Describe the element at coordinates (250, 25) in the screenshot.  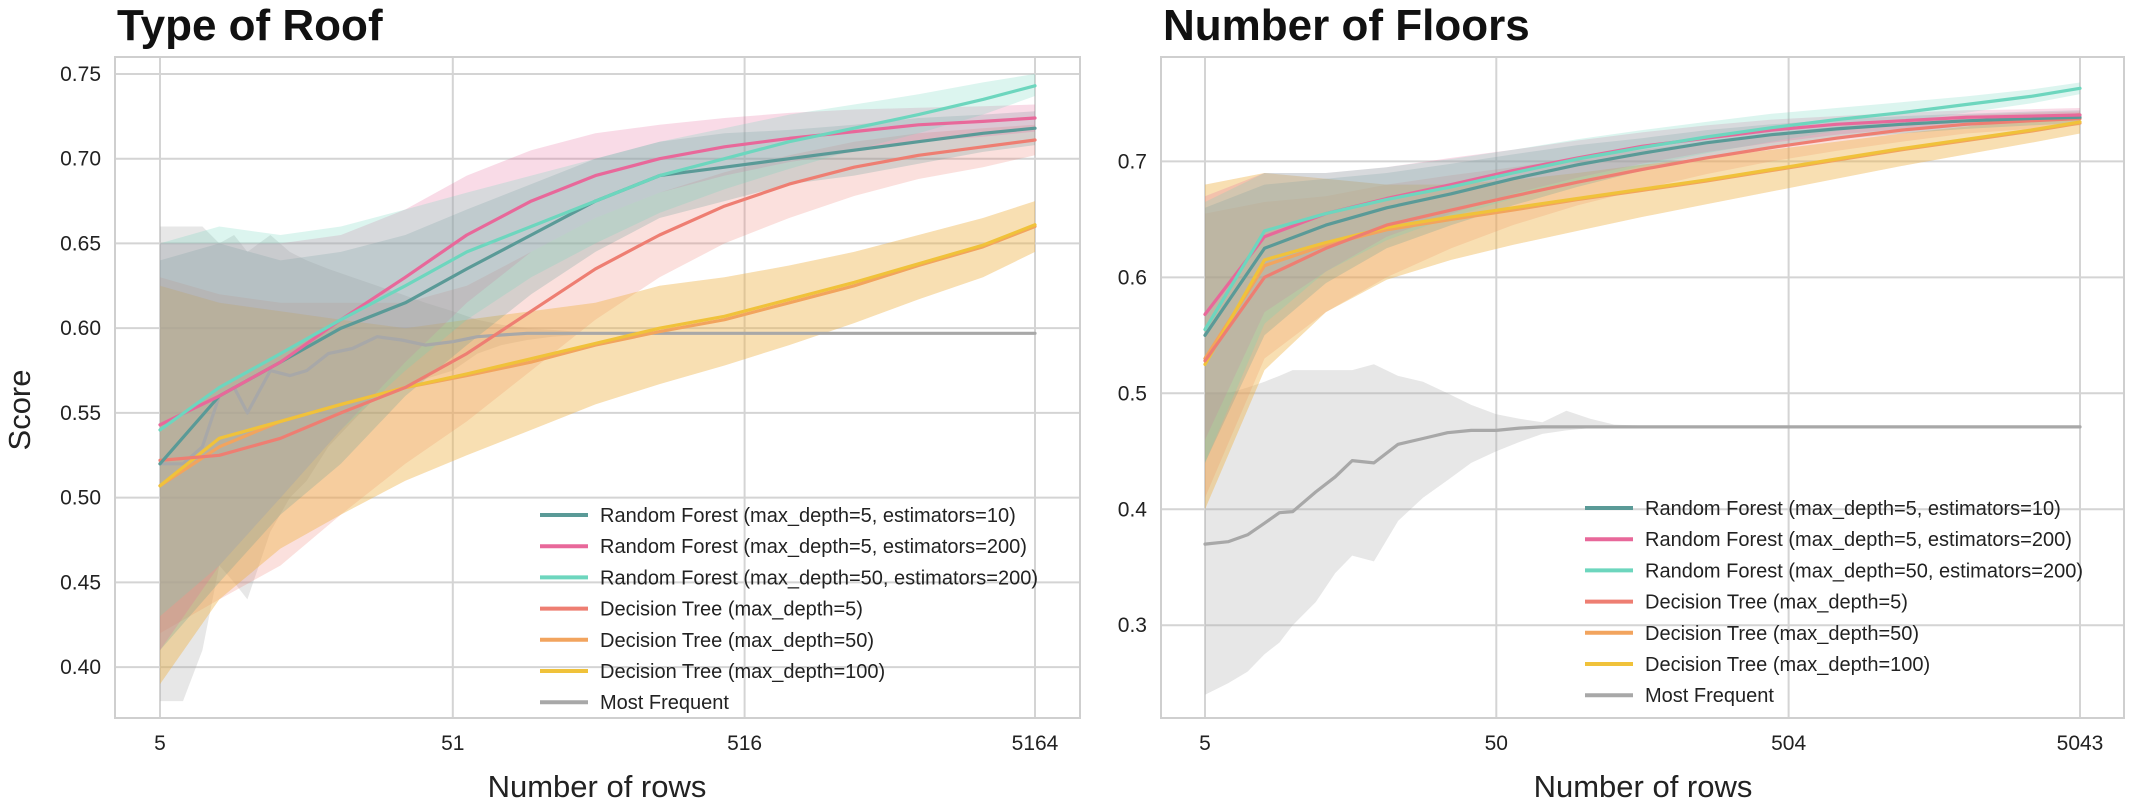
I see `left-chart-title: Type of Roof` at that location.